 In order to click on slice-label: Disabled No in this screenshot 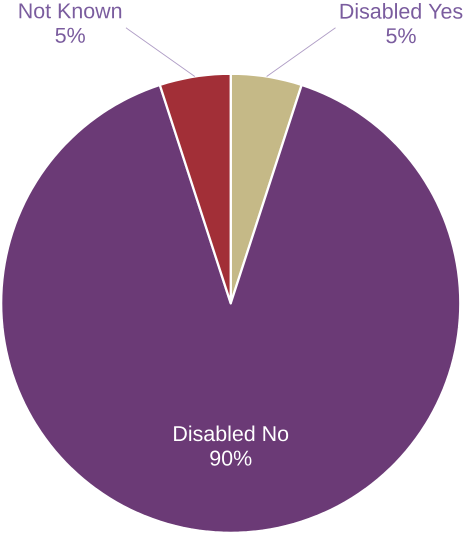, I will do `click(231, 433)`.